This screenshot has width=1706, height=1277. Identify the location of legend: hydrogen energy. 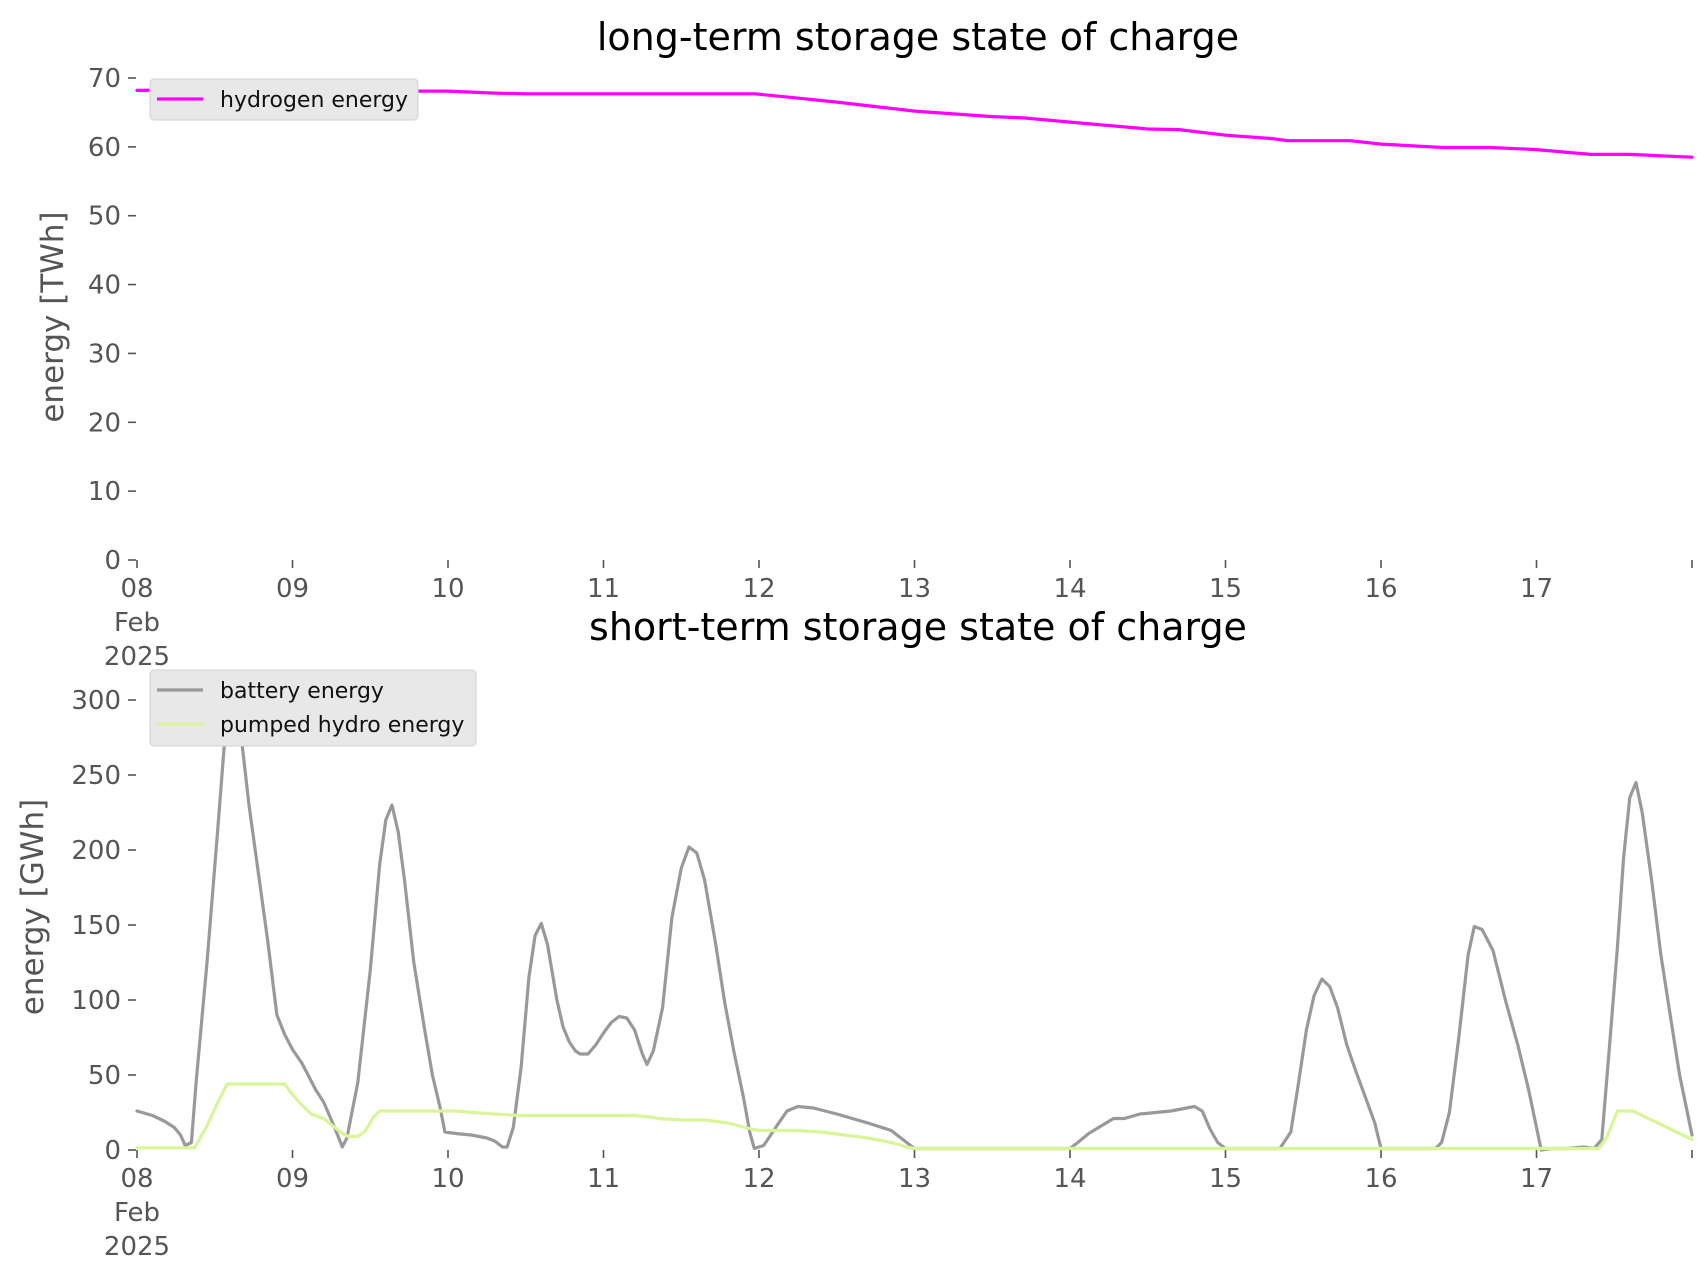
(284, 99).